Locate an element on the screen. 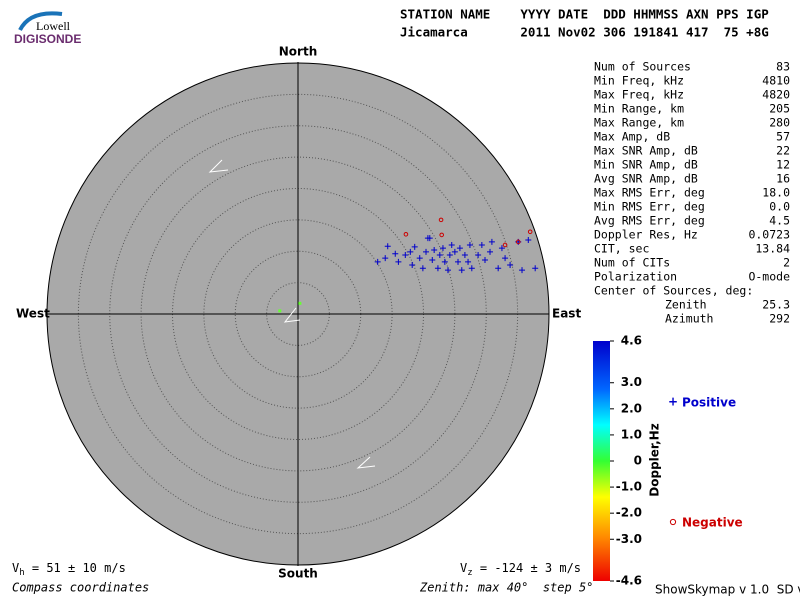 The image size is (800, 600). stat-label: Max Amp, dB is located at coordinates (632, 137).